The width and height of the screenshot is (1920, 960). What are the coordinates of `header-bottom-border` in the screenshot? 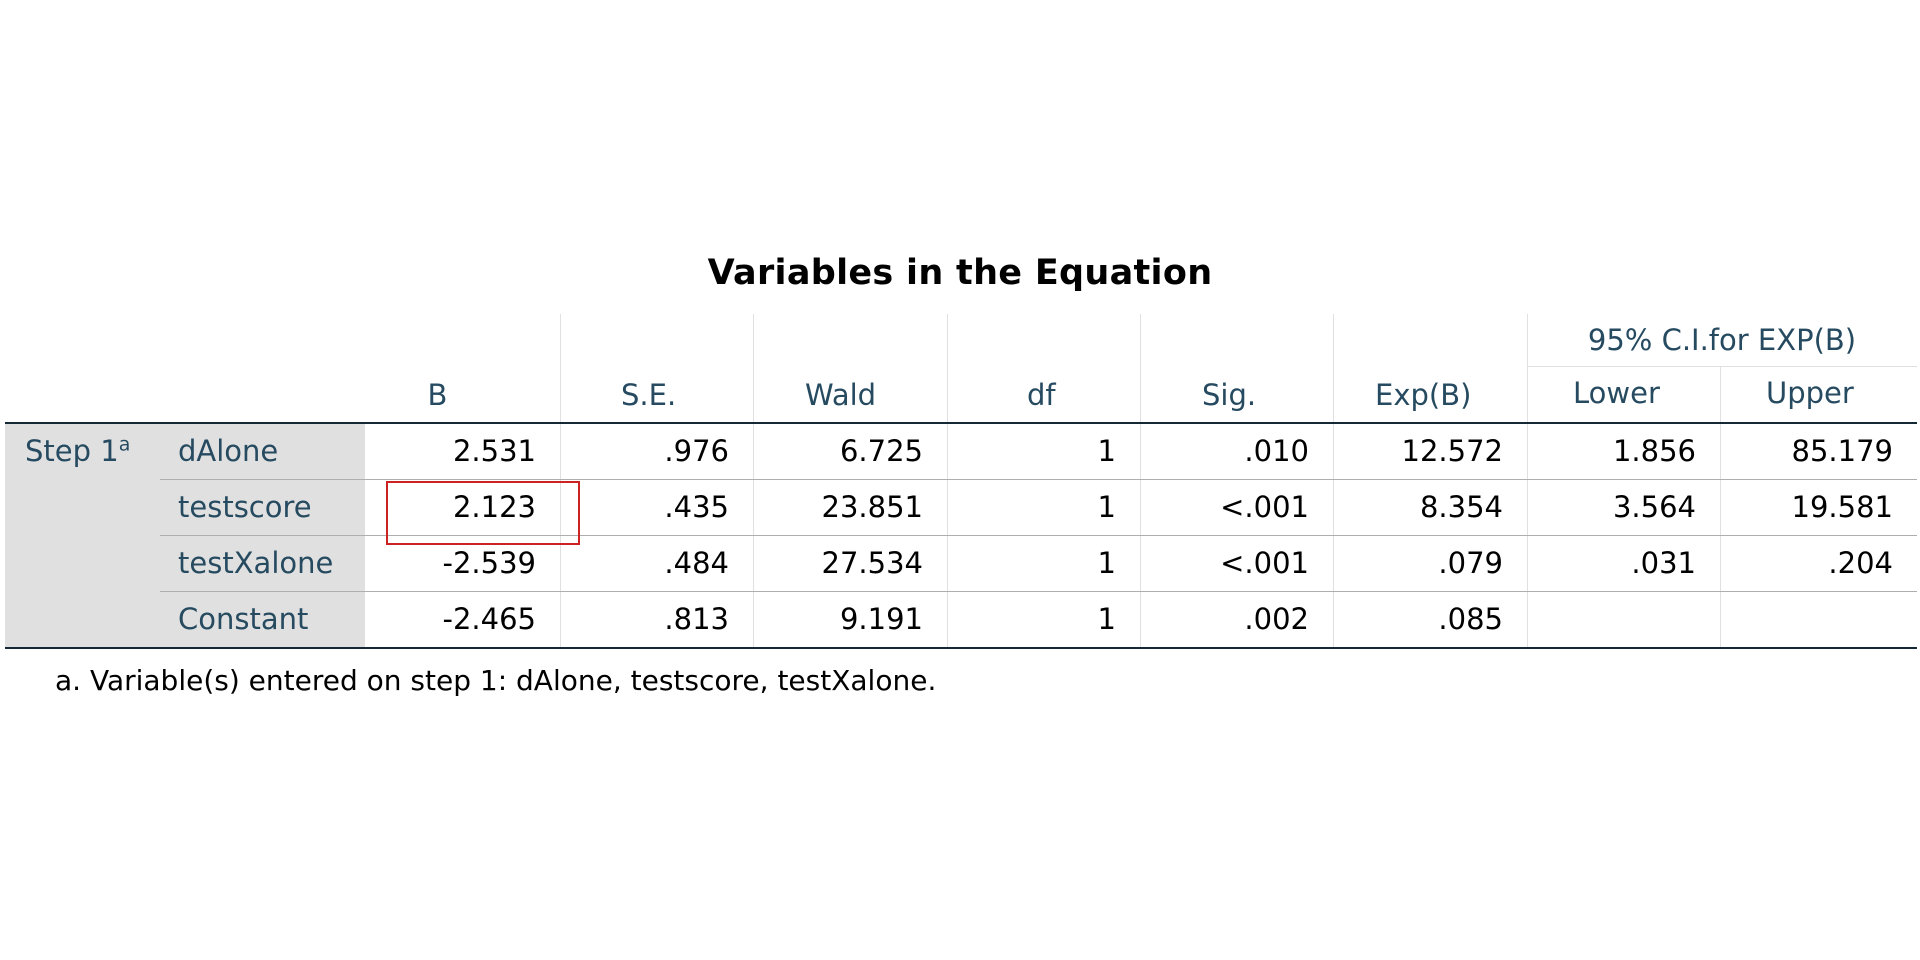 It's located at (961, 423).